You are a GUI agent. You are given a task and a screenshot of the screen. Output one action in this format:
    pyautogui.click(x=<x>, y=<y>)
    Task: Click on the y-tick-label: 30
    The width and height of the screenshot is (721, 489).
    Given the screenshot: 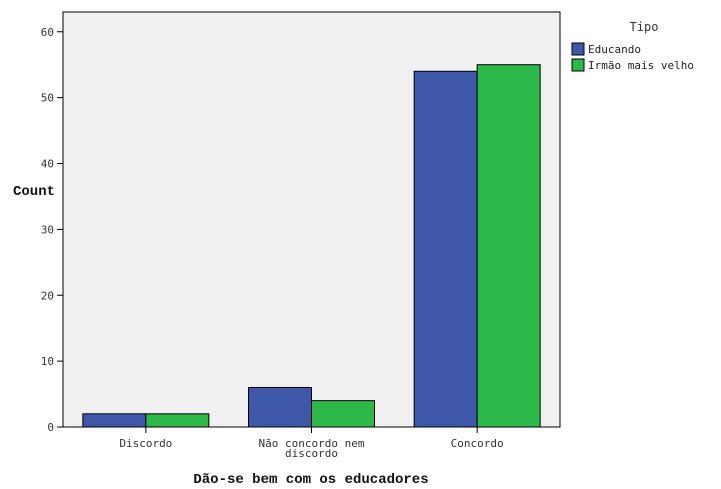 What is the action you would take?
    pyautogui.click(x=47, y=229)
    